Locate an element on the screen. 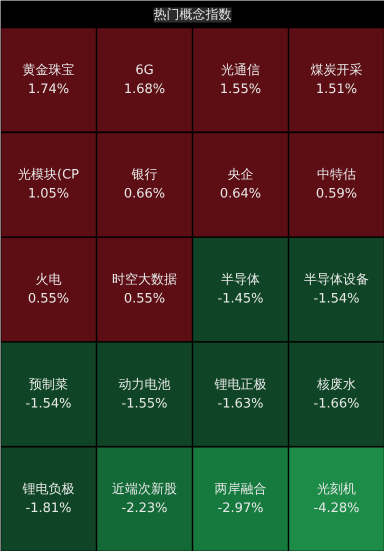 This screenshot has height=551, width=384. data-label: 1.74% is located at coordinates (49, 89).